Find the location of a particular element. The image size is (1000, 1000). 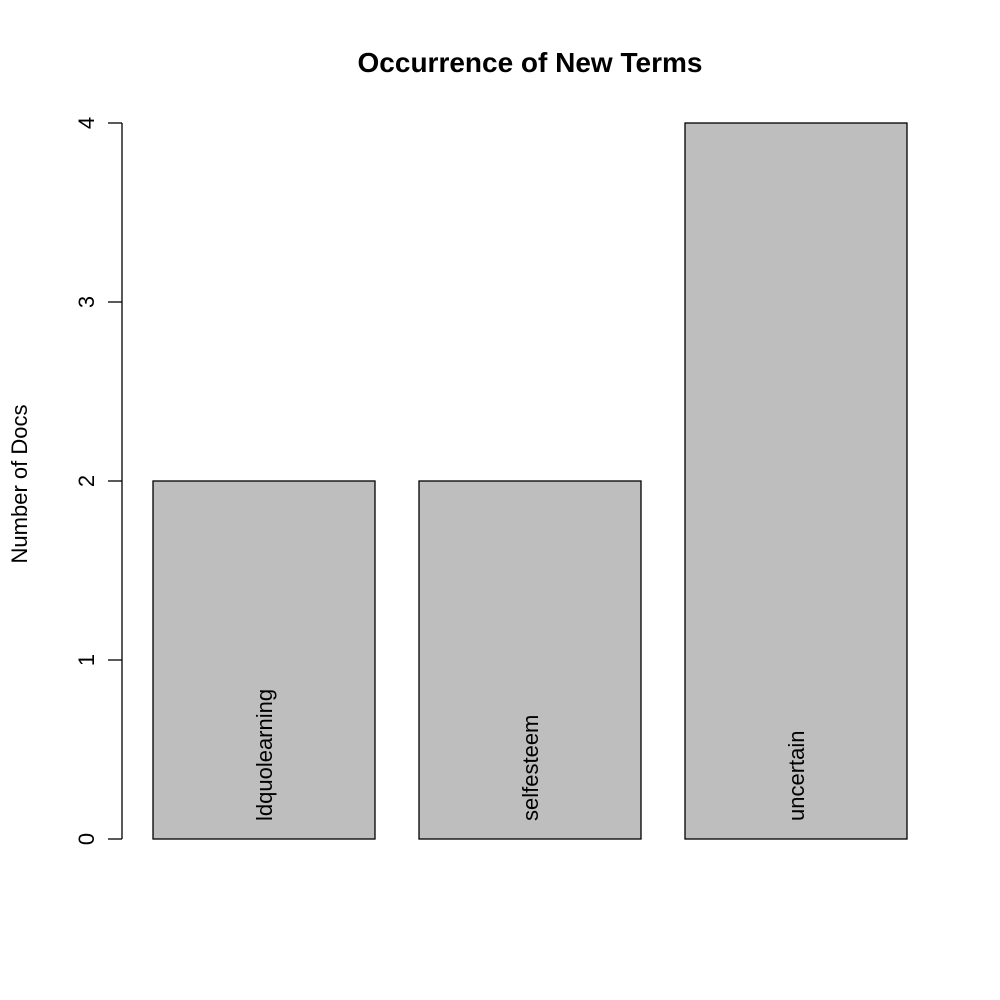

bar-labels-group: ldquolearning selfesteem uncertain is located at coordinates (530, 755).